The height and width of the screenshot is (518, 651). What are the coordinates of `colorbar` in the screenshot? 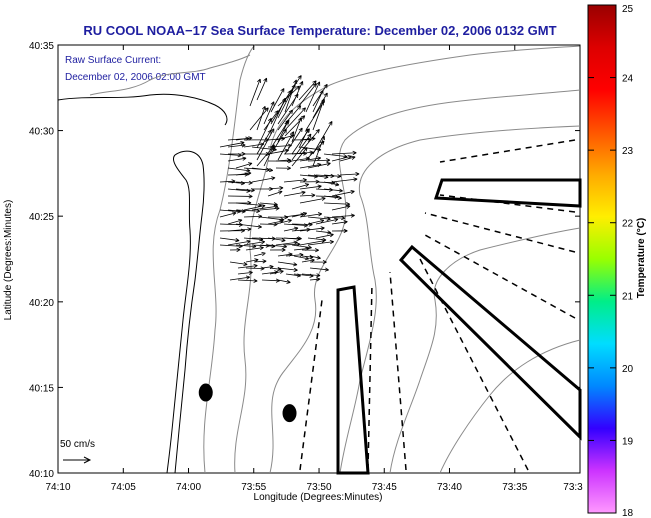 It's located at (602, 259).